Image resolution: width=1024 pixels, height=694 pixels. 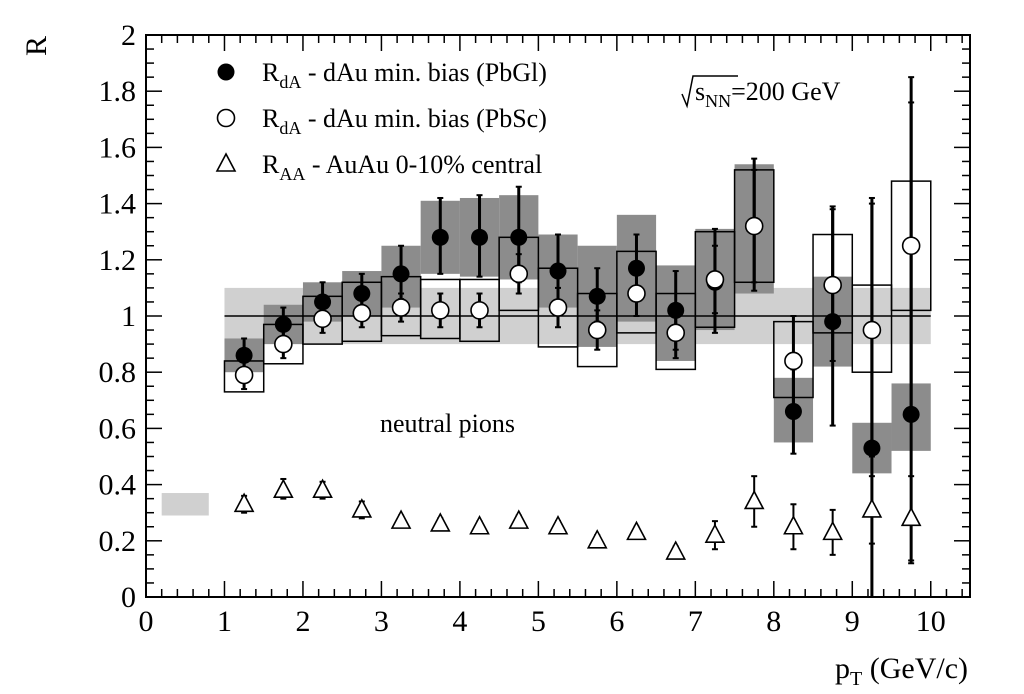 What do you see at coordinates (915, 668) in the screenshot?
I see `x-axis-title-rest: (GeV/c)` at bounding box center [915, 668].